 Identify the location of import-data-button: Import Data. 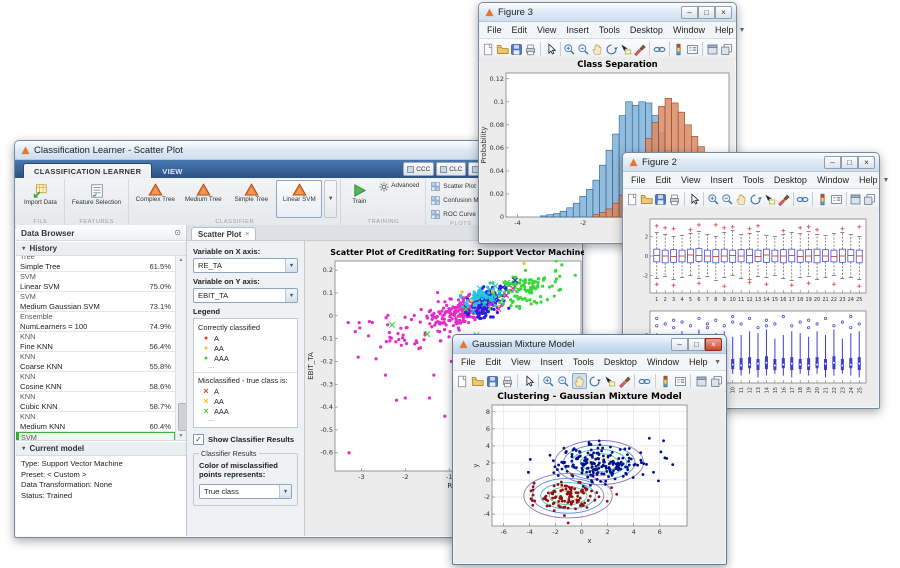
(40, 199).